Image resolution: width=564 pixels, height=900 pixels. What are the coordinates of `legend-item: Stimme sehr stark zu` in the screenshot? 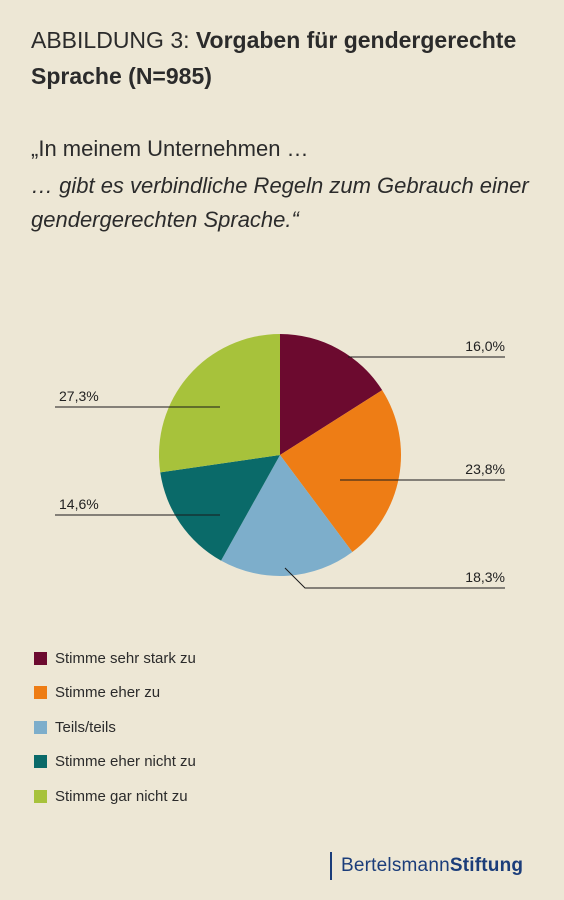 It's located at (115, 658).